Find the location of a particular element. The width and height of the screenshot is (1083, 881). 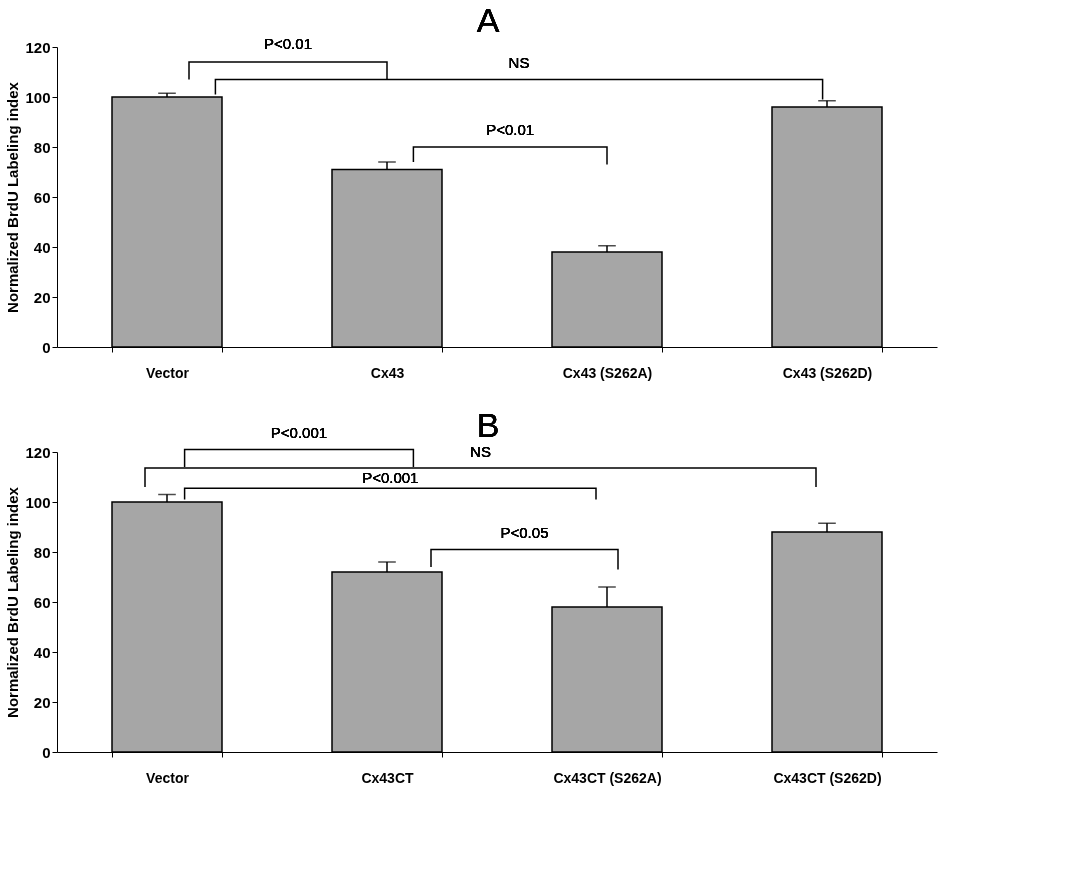

annotation: P<0.05 is located at coordinates (524, 532).